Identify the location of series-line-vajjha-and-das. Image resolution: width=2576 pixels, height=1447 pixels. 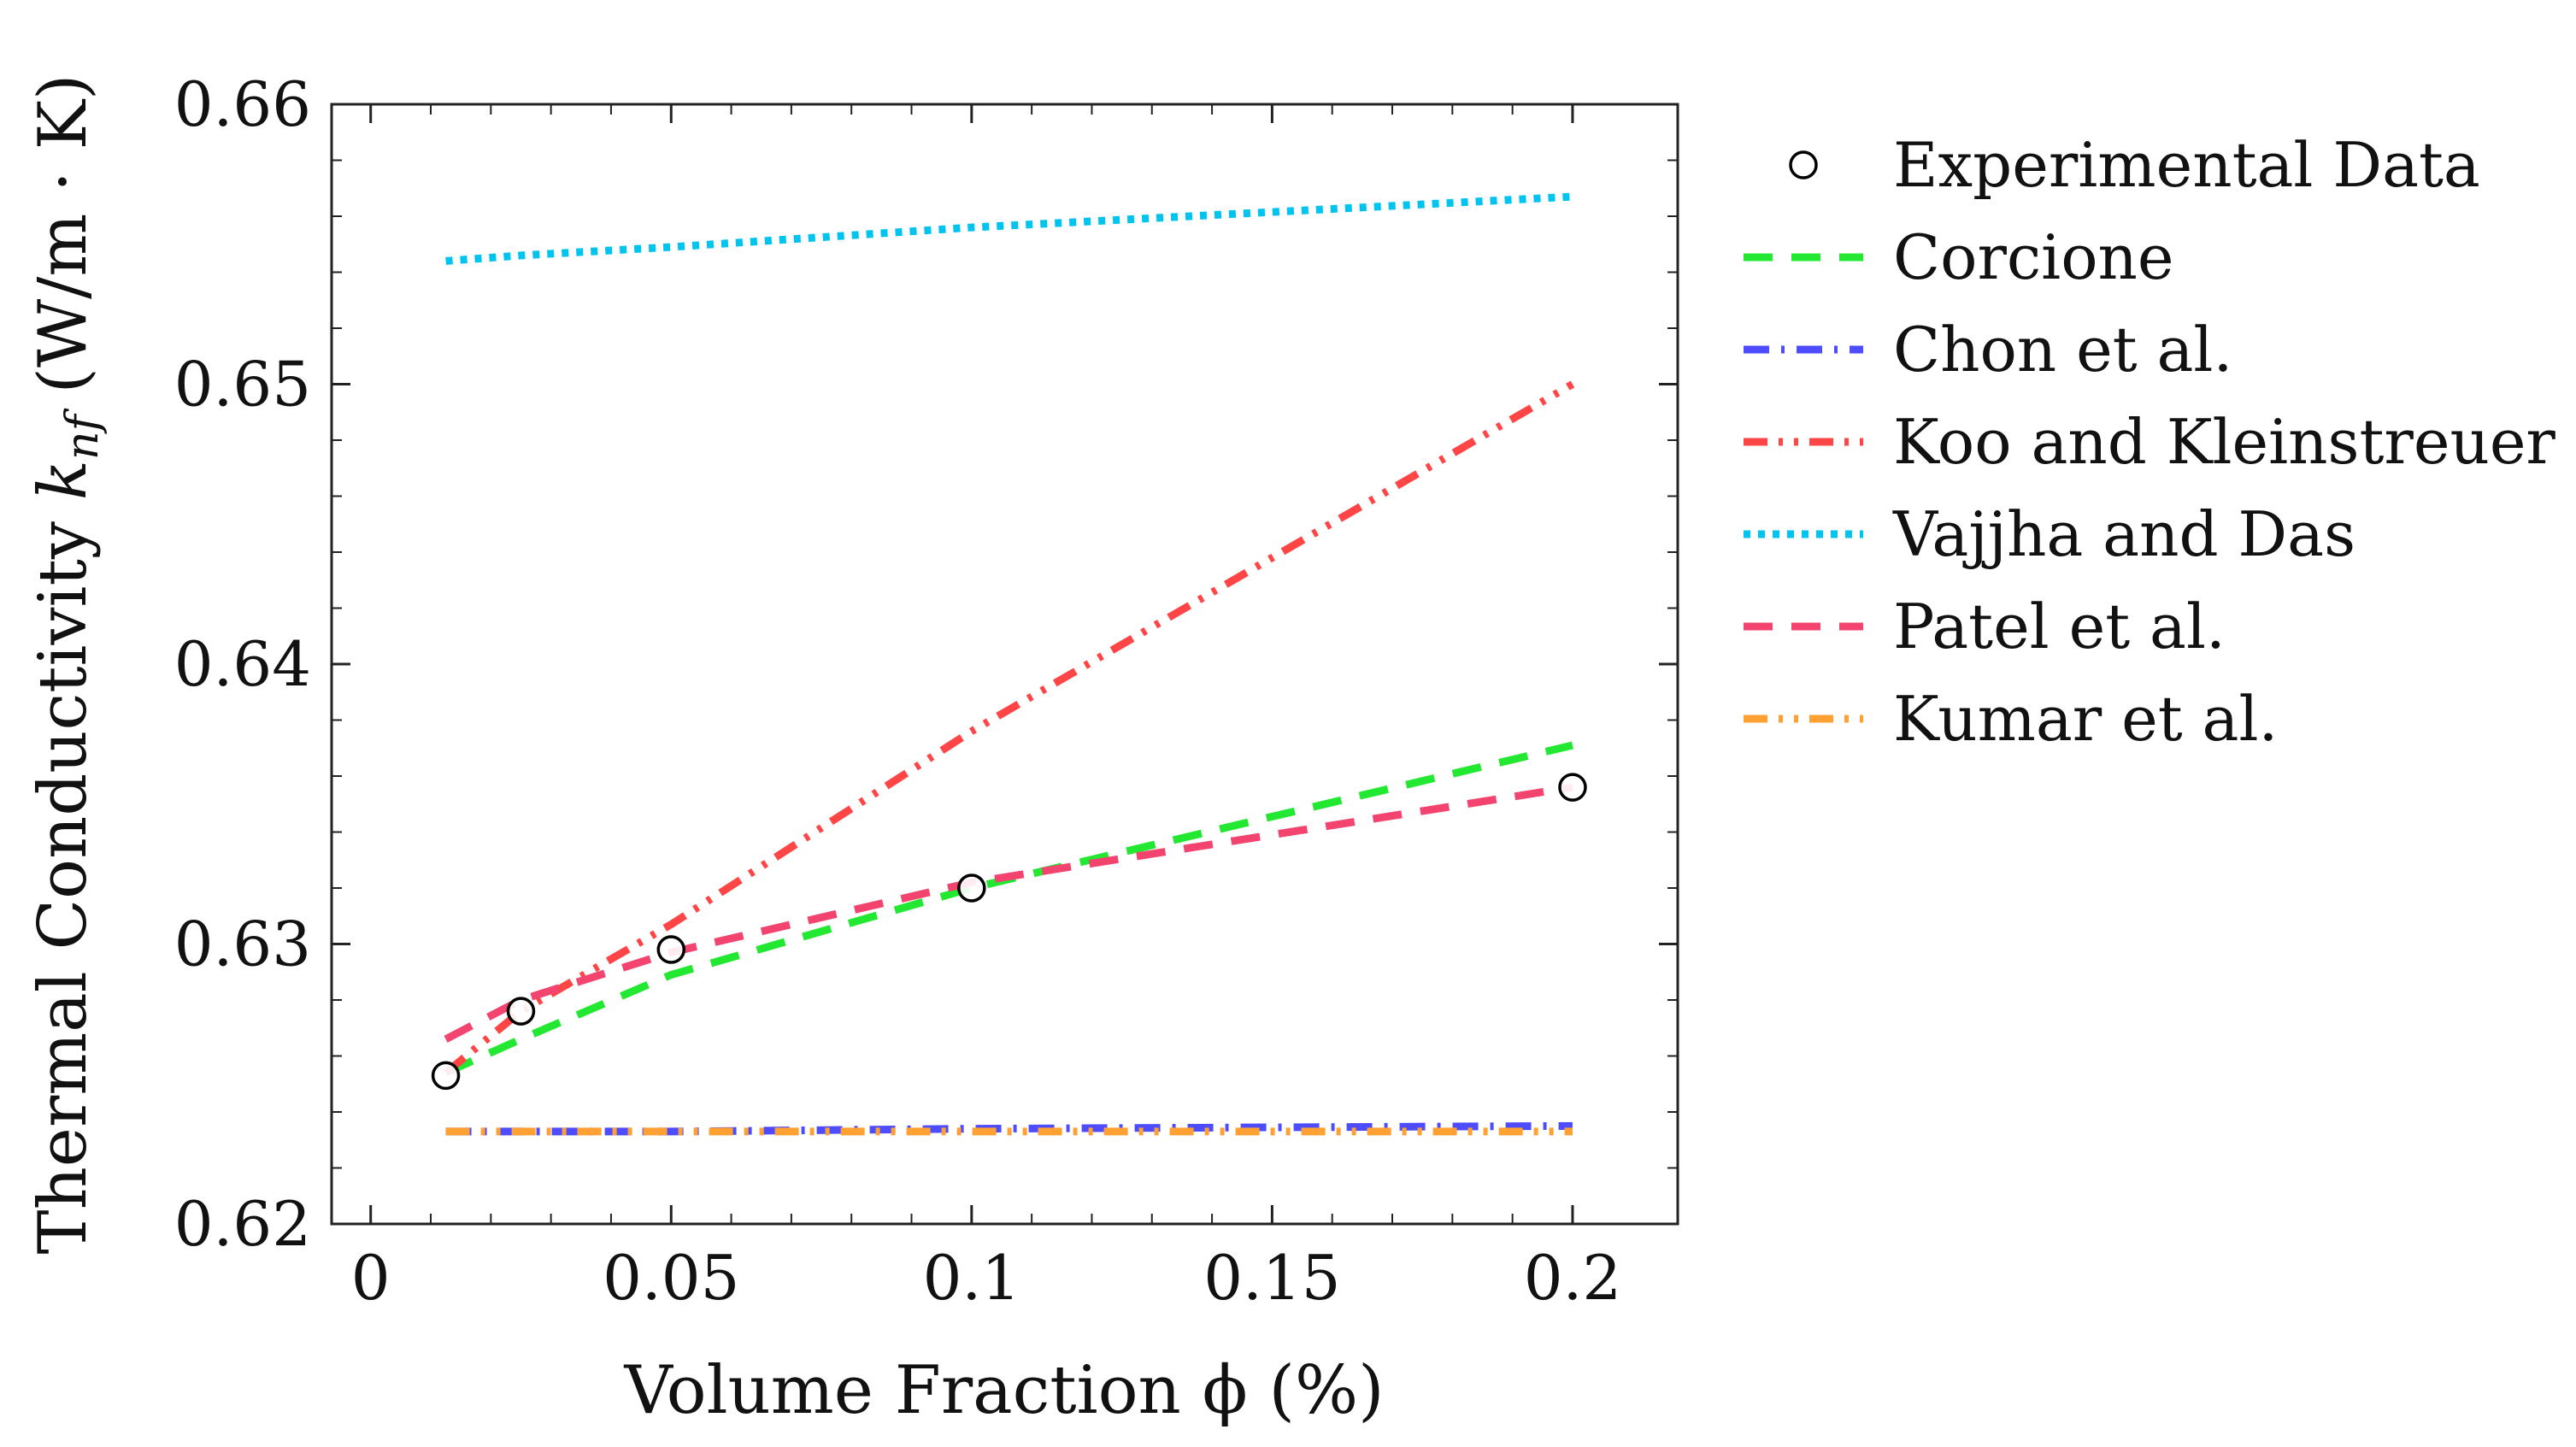
(1009, 228).